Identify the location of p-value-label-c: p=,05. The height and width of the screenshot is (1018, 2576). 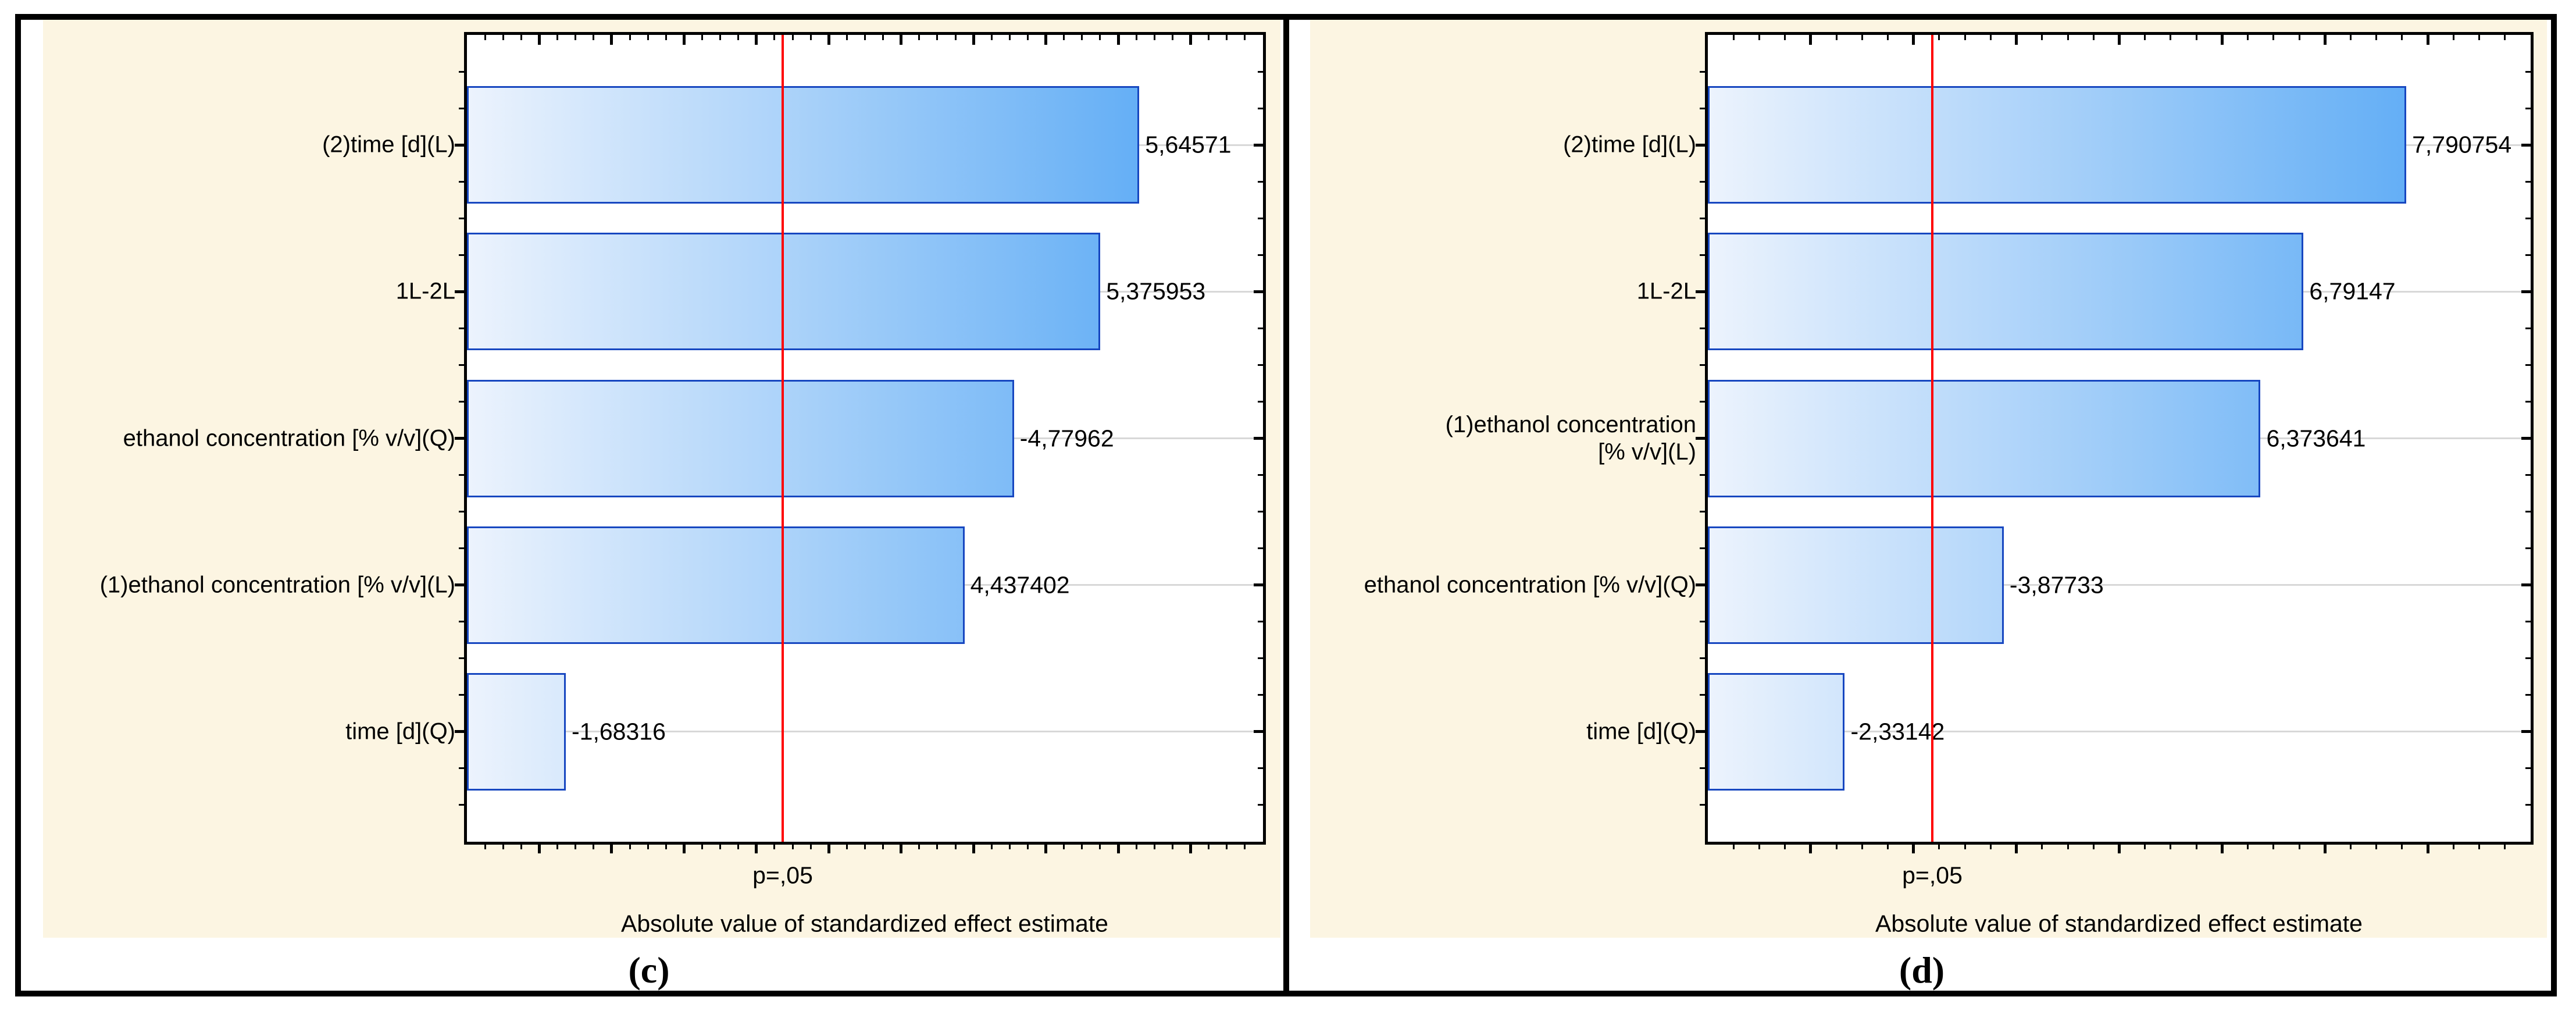
(783, 876).